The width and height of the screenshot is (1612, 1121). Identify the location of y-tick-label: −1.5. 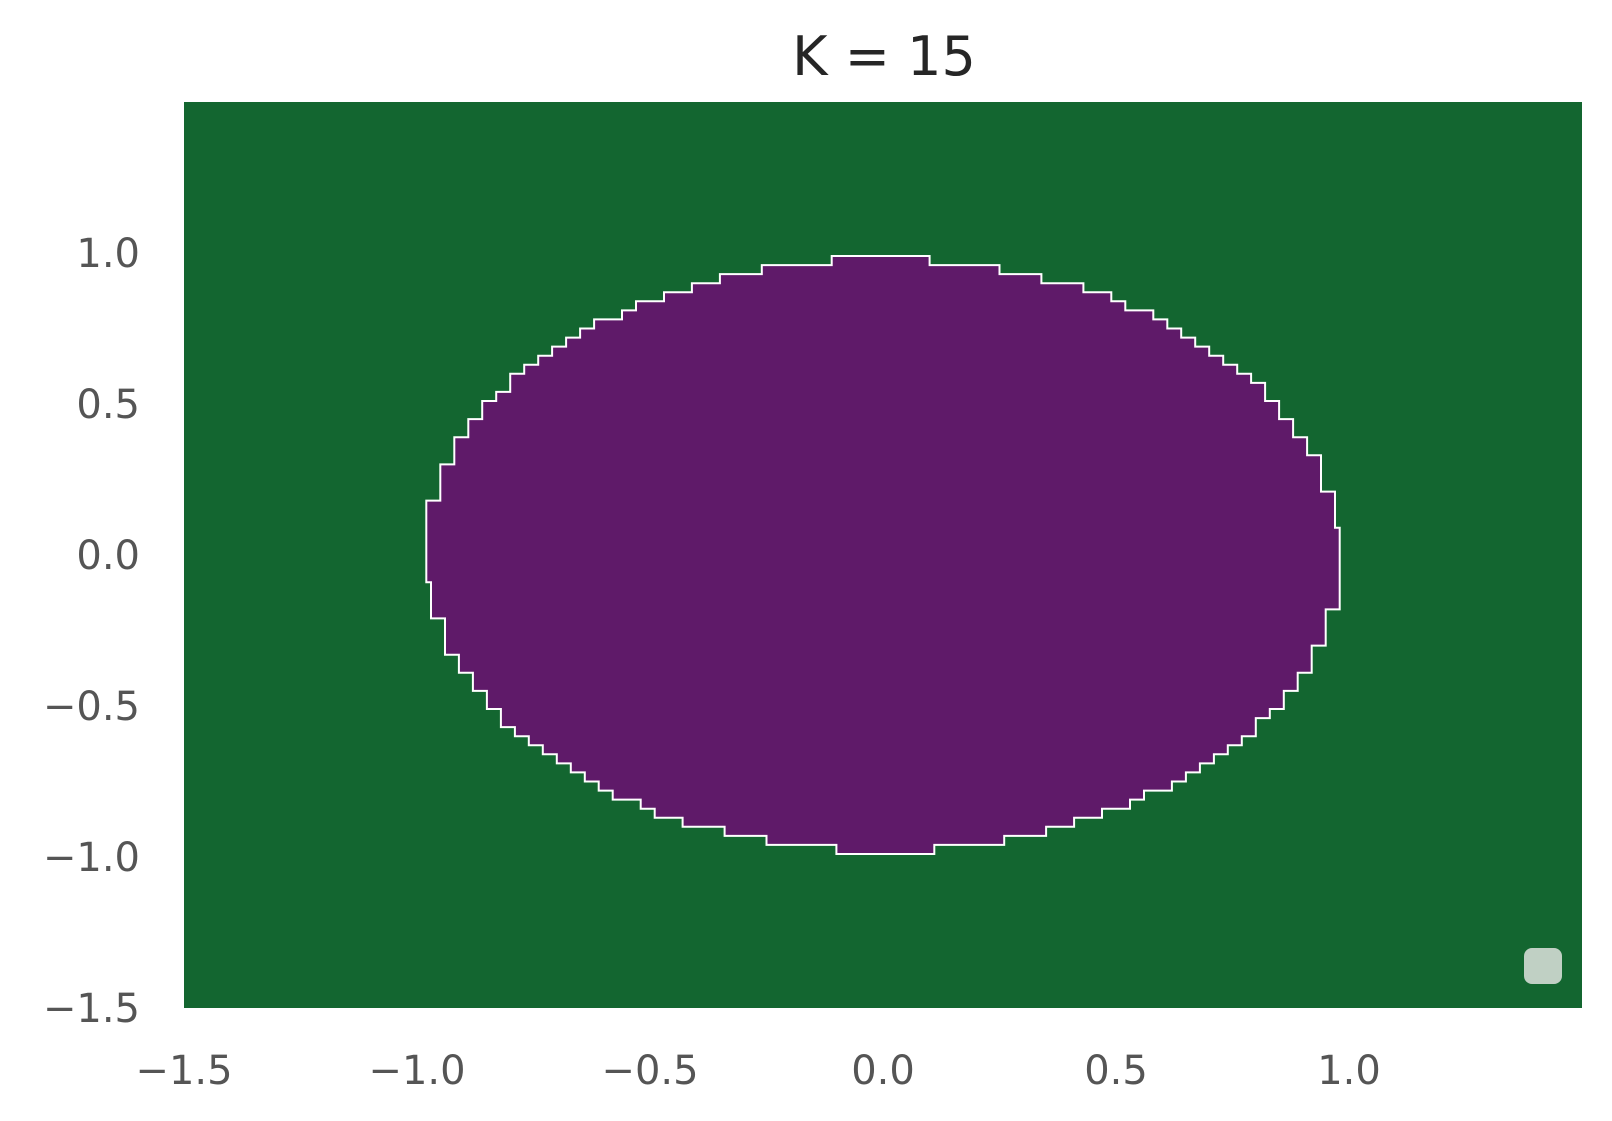
(91, 1009).